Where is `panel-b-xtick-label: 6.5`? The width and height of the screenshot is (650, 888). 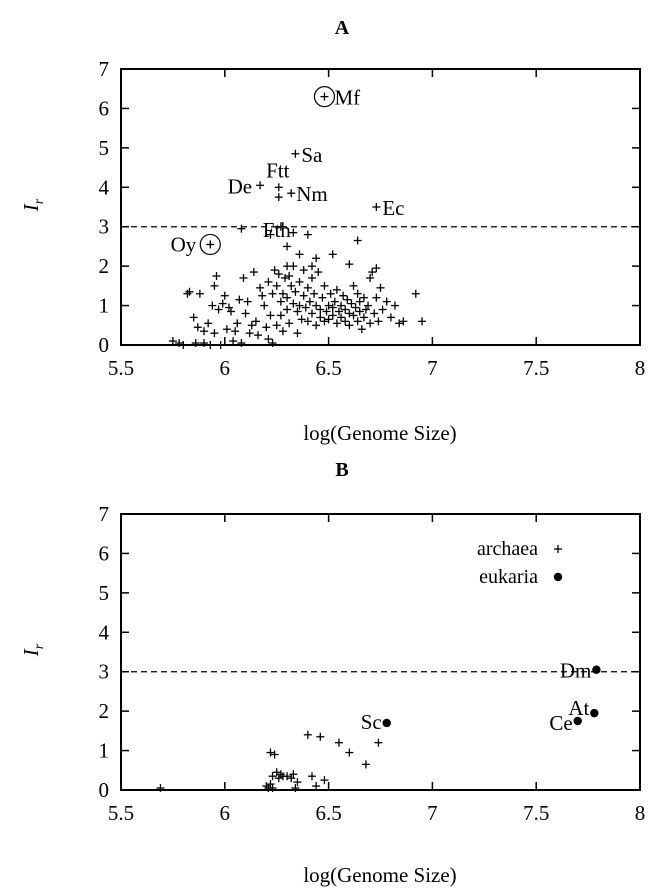
panel-b-xtick-label: 6.5 is located at coordinates (328, 813).